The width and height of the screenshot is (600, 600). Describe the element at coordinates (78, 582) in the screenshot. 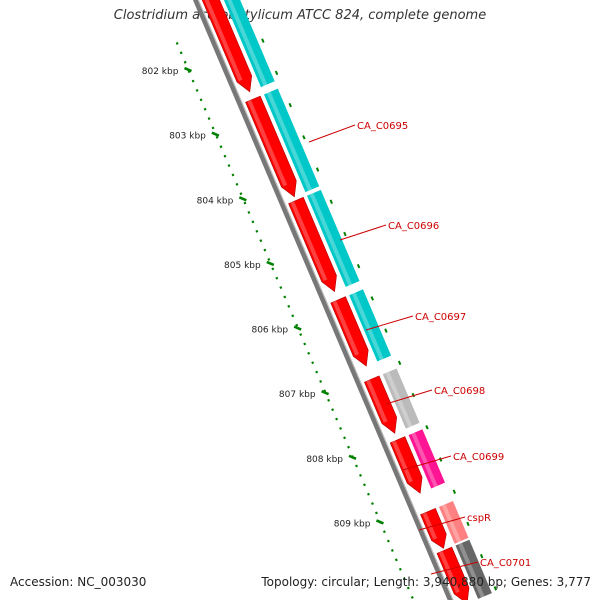

I see `accession-text: Accession: NC_003030` at that location.